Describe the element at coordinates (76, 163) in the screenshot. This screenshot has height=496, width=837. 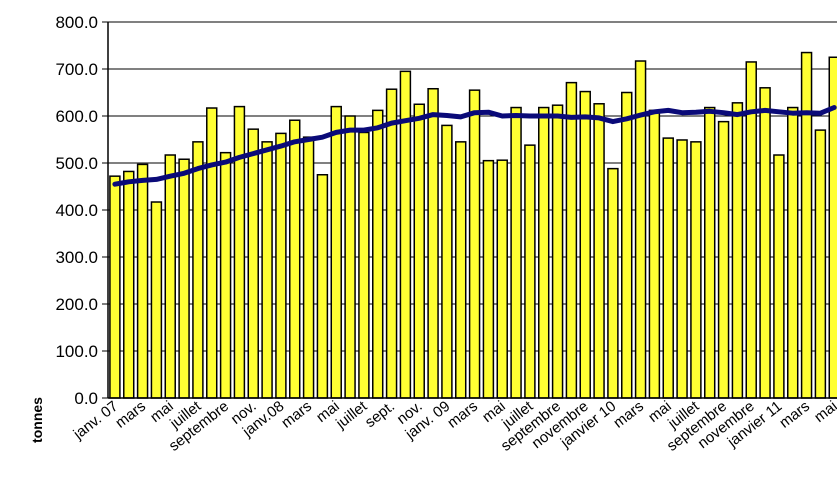
I see `y-tick-label: 500.0` at that location.